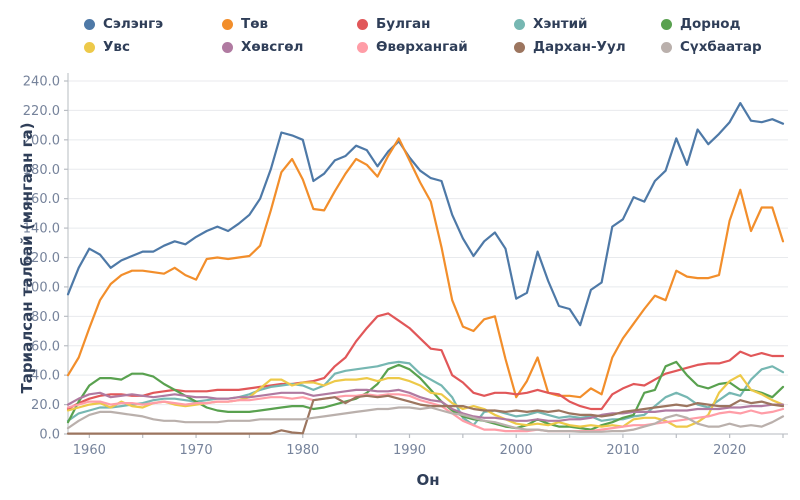  I want to click on legend-marker-sukhbaatar, so click(666, 47).